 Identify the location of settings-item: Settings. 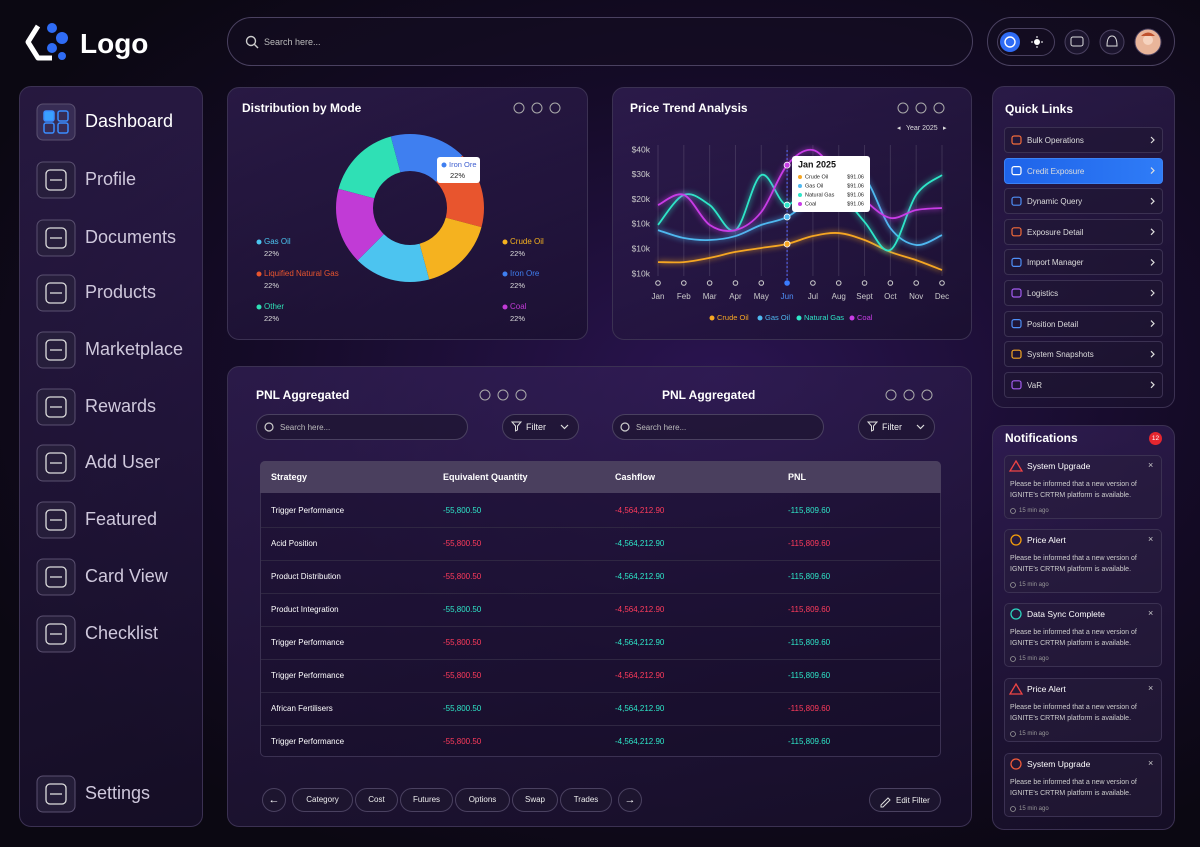
(118, 793).